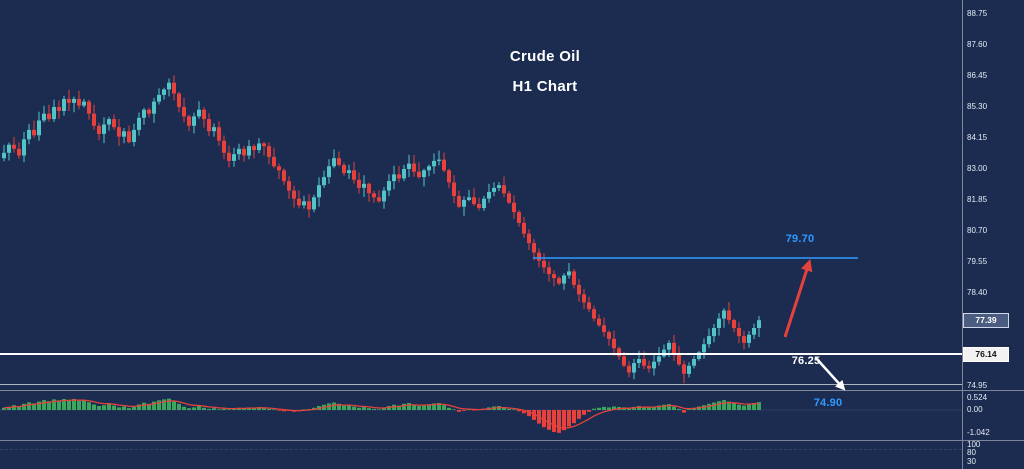  What do you see at coordinates (975, 409) in the screenshot?
I see `macd-tick: 0.00` at bounding box center [975, 409].